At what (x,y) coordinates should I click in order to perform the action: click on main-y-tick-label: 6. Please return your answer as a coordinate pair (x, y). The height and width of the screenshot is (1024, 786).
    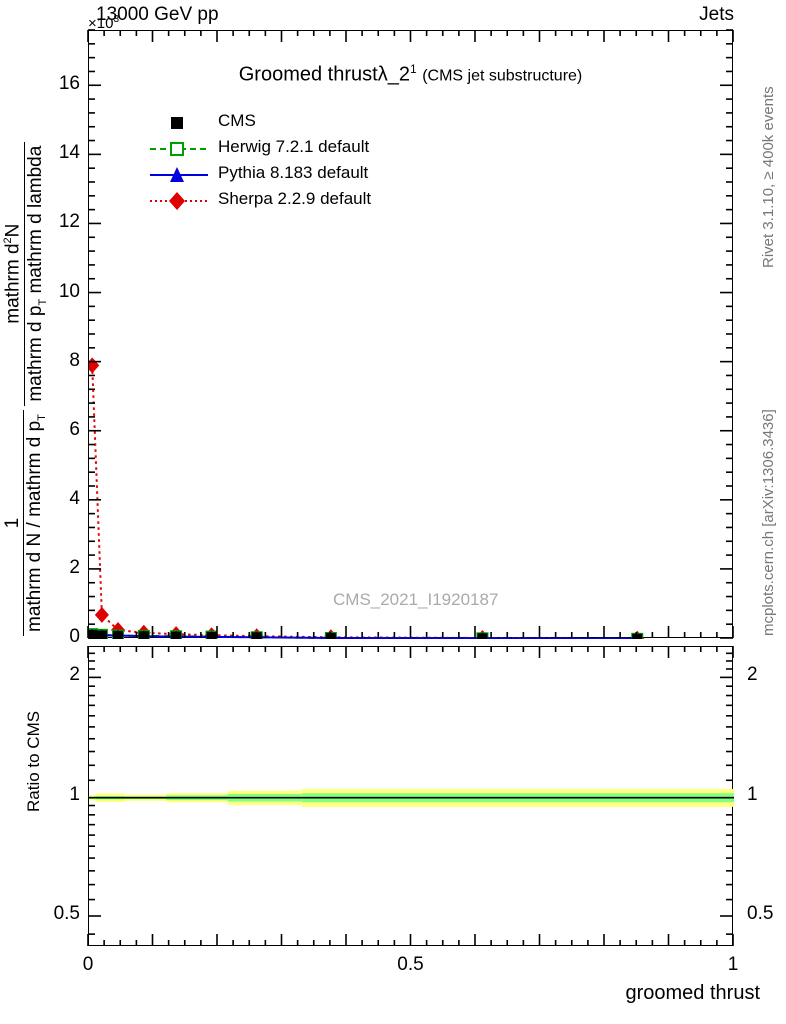
    Looking at the image, I should click on (74, 429).